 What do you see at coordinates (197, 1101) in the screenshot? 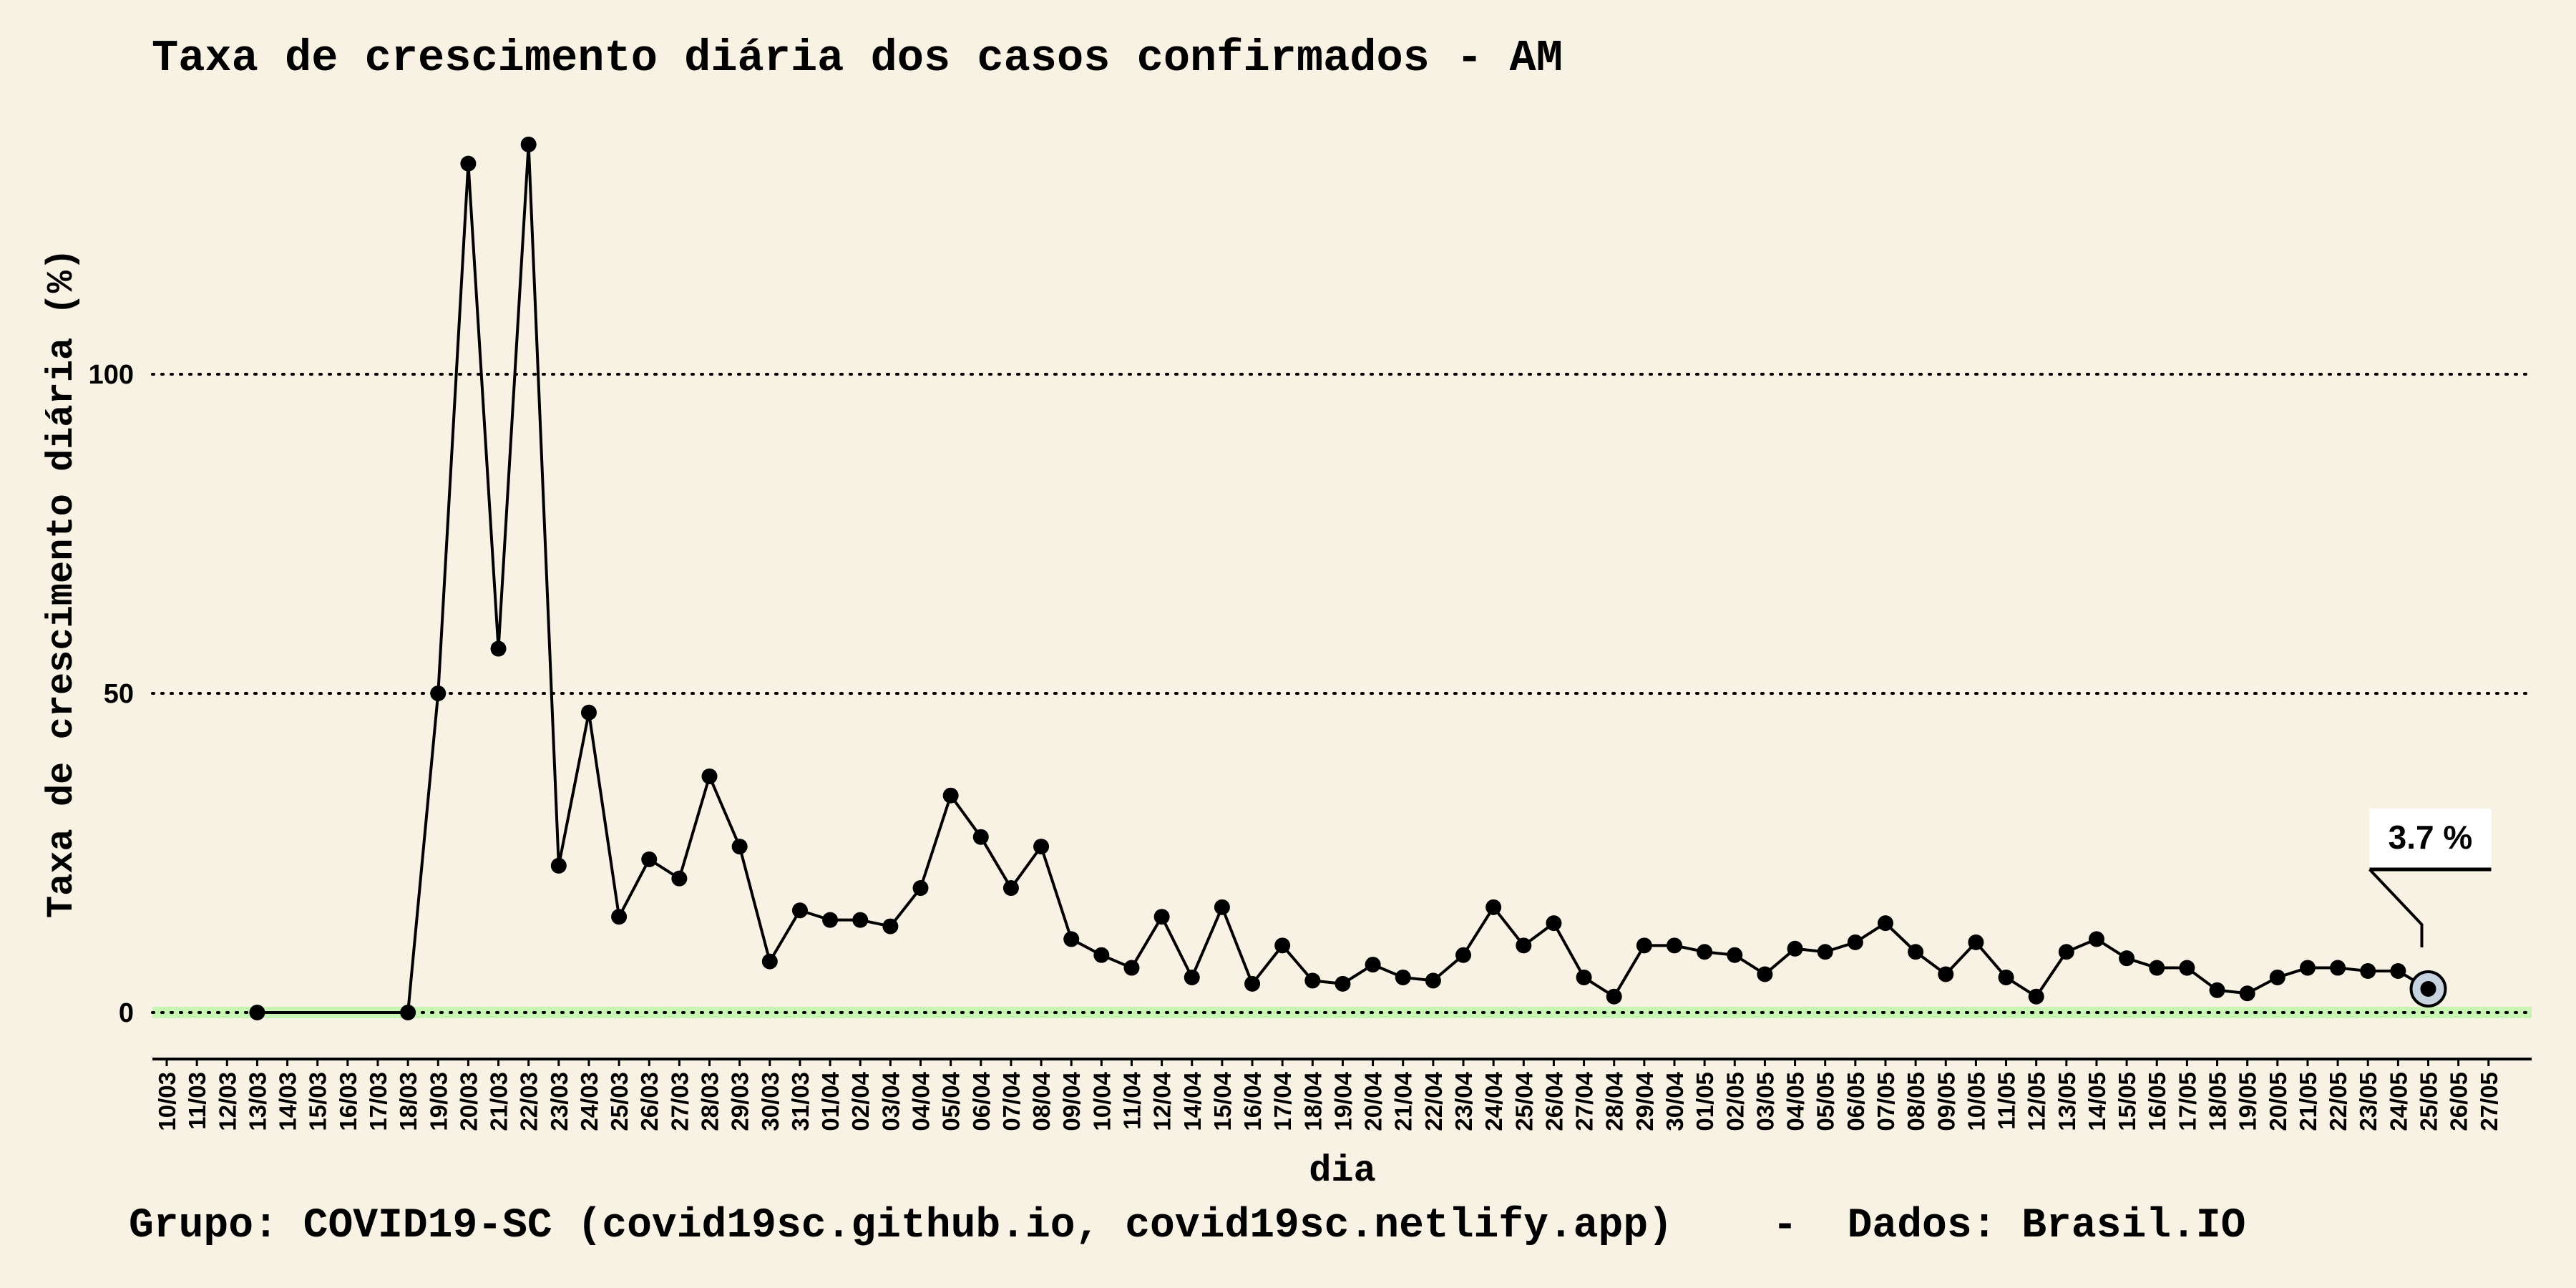
I see `x-tick-label: 11/03` at bounding box center [197, 1101].